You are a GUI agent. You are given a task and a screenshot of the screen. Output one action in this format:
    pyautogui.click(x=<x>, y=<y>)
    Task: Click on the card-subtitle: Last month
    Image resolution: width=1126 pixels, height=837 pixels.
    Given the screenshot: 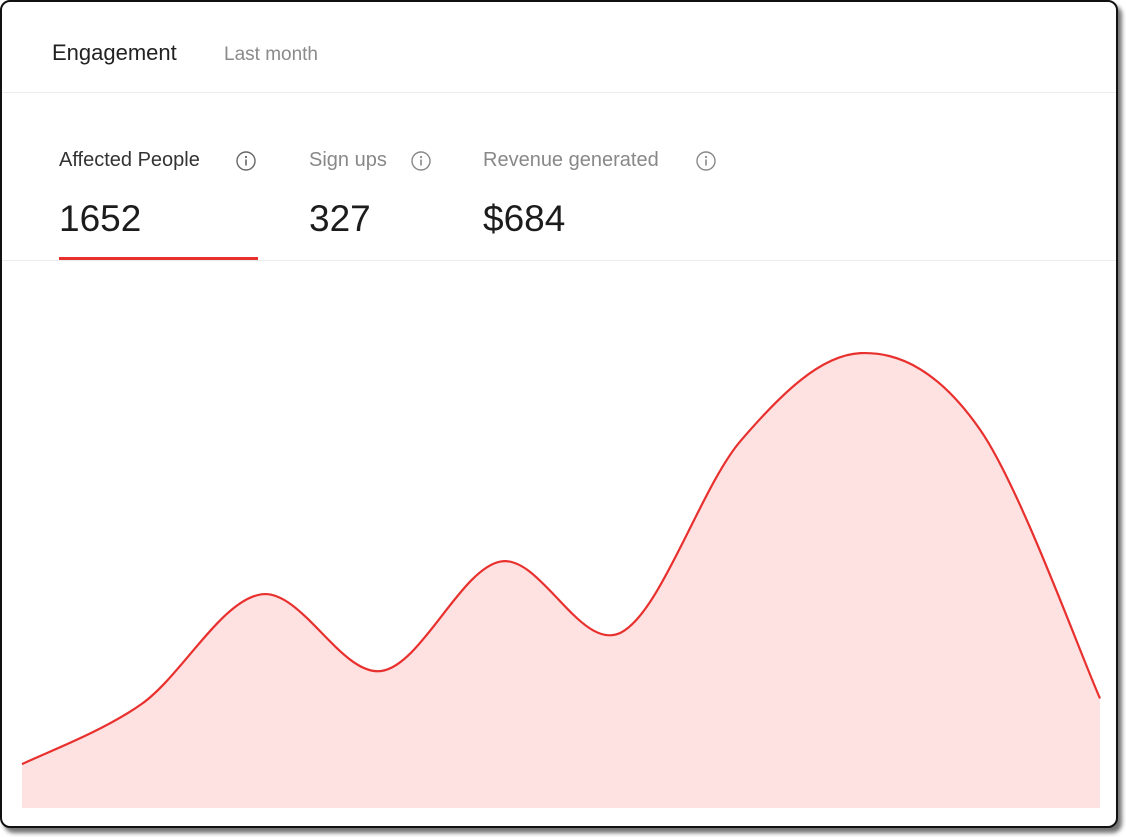 What is the action you would take?
    pyautogui.click(x=271, y=54)
    